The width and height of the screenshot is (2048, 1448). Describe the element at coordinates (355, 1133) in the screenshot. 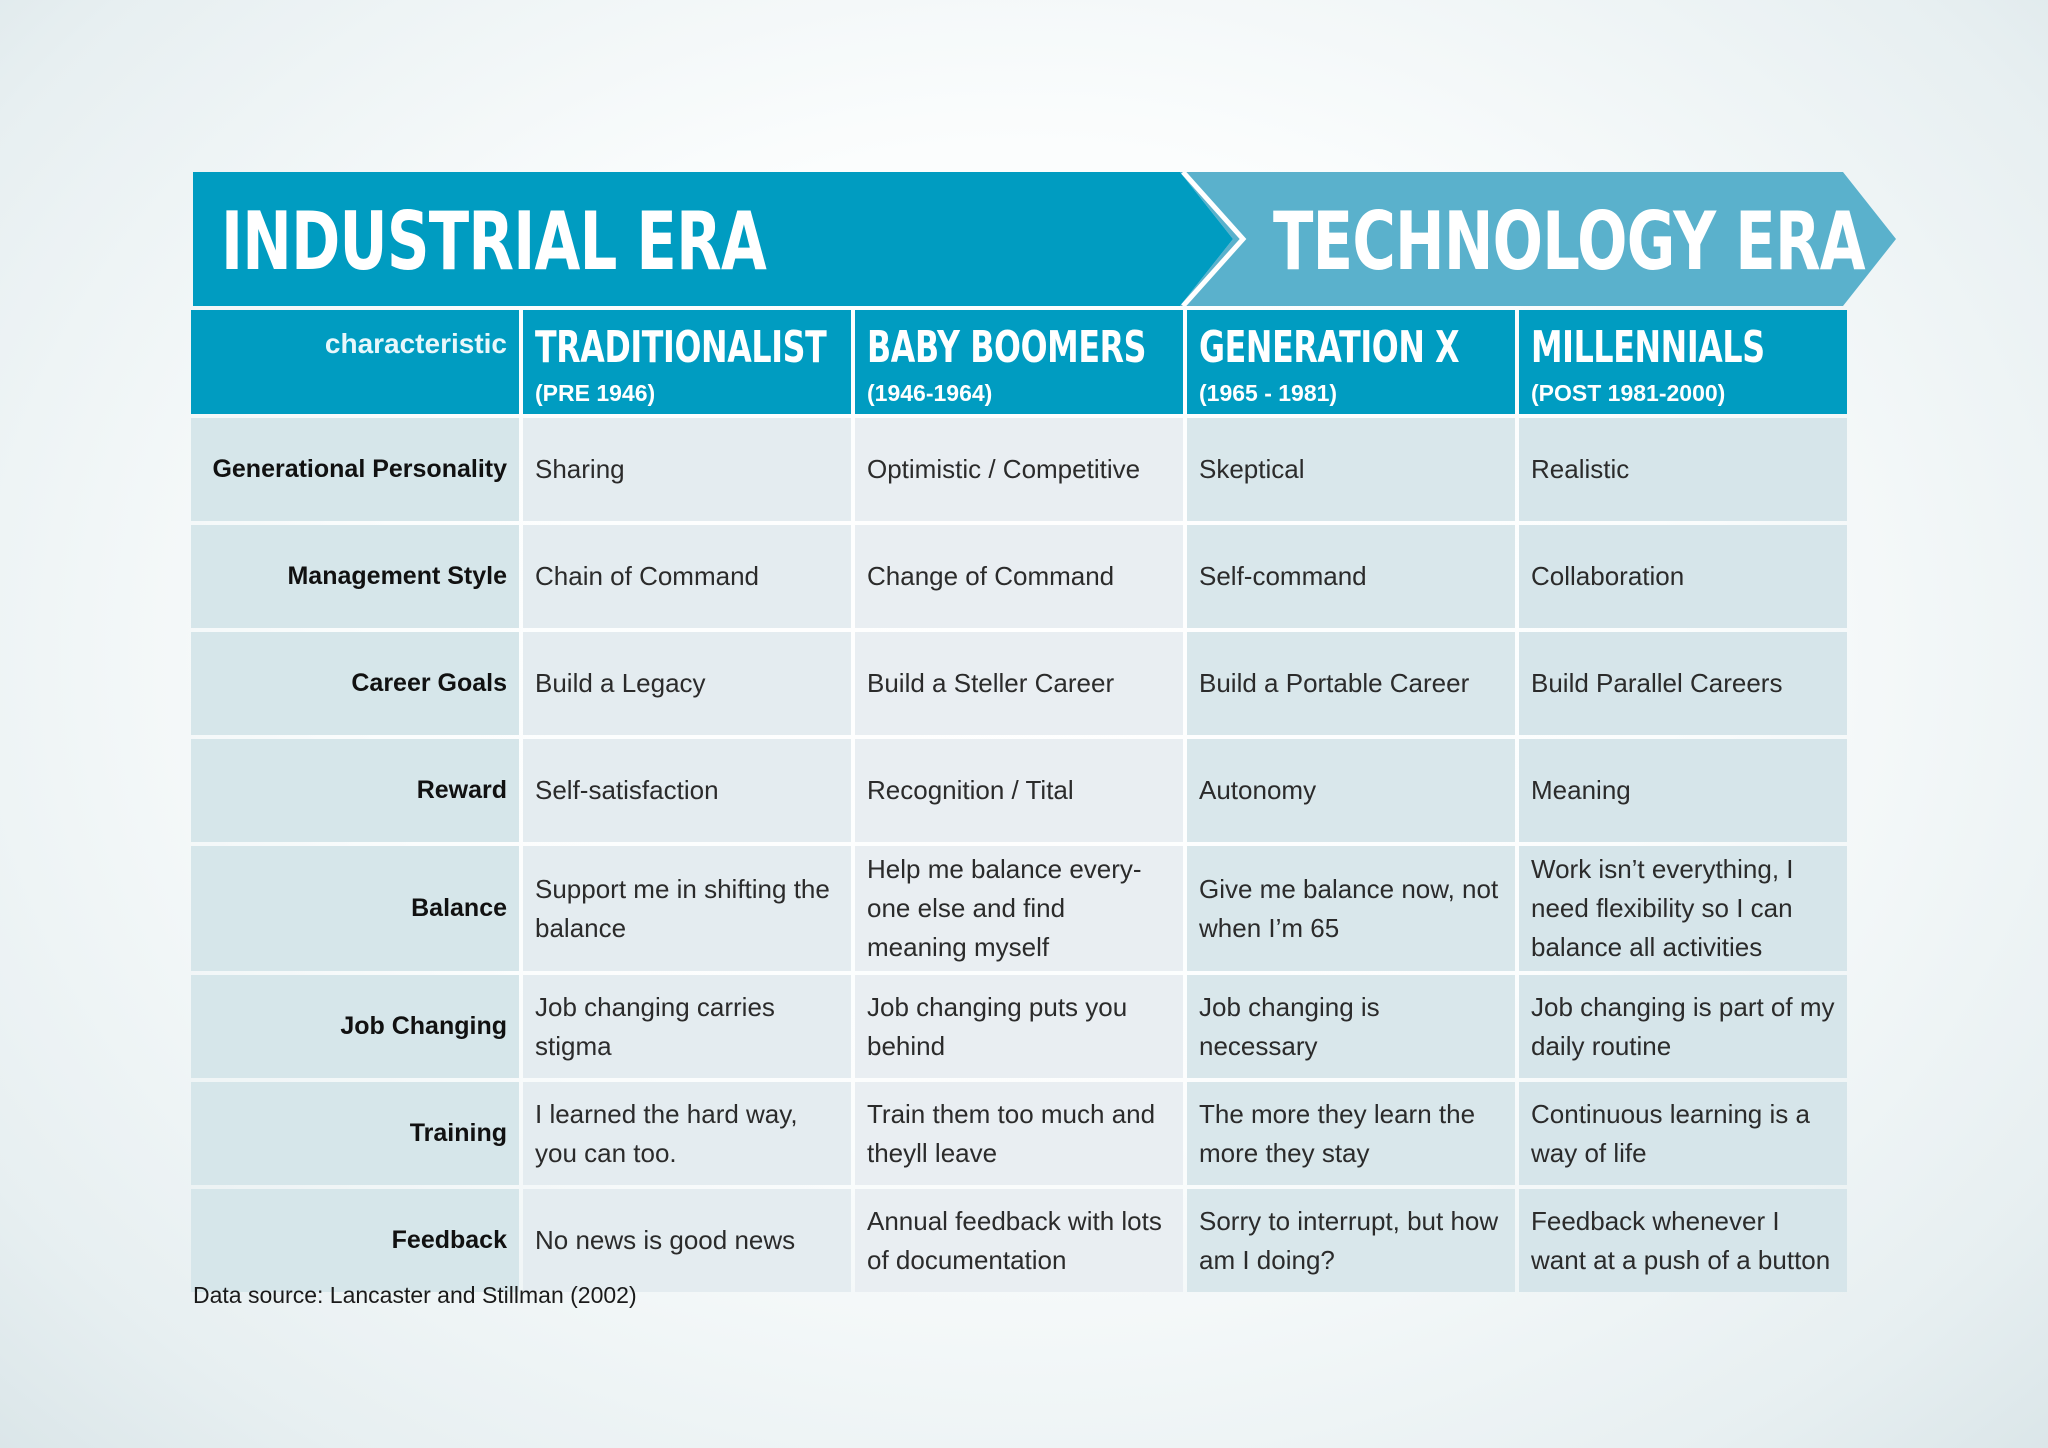

I see `row-label: Training` at that location.